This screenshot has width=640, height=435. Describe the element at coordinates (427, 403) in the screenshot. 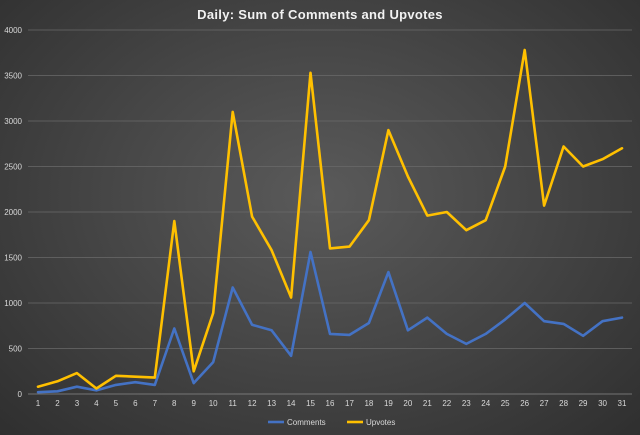

I see `x-tick-label: 21` at that location.